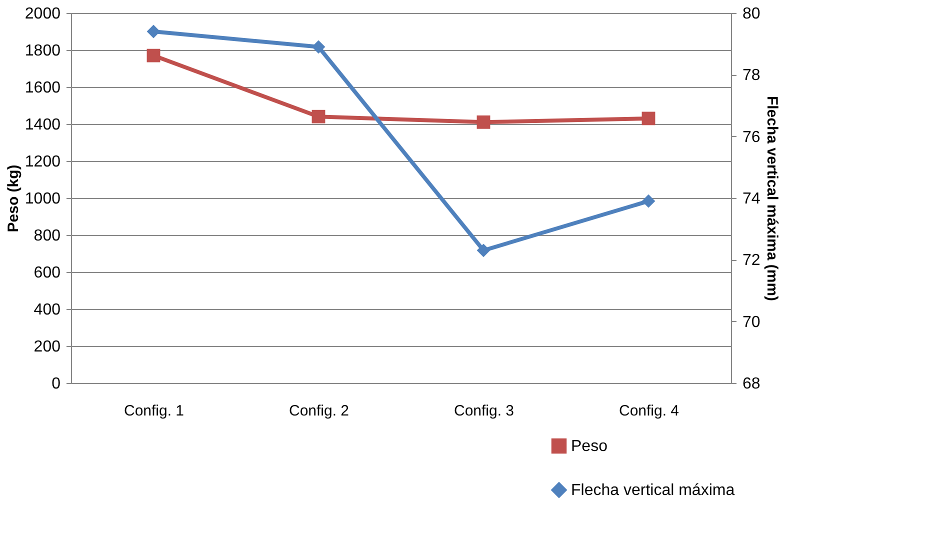  What do you see at coordinates (42, 162) in the screenshot?
I see `y-tick-label: 1200` at bounding box center [42, 162].